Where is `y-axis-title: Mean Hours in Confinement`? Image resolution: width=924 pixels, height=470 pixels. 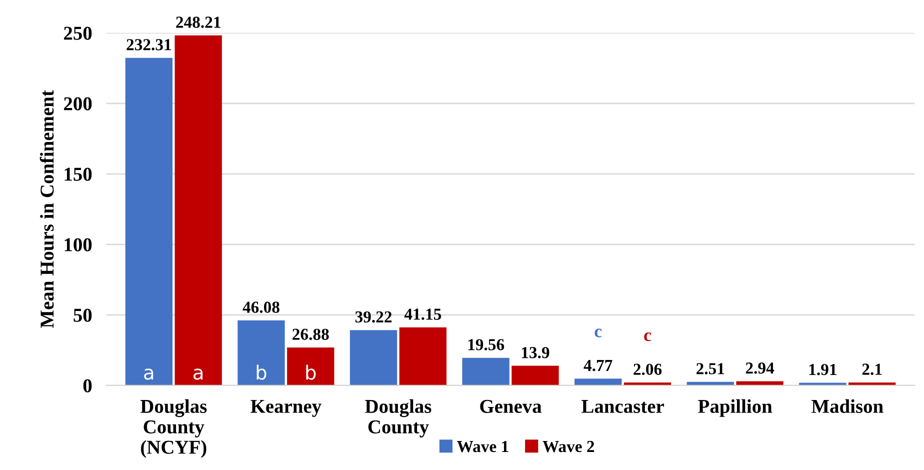 y-axis-title: Mean Hours in Confinement is located at coordinates (47, 209).